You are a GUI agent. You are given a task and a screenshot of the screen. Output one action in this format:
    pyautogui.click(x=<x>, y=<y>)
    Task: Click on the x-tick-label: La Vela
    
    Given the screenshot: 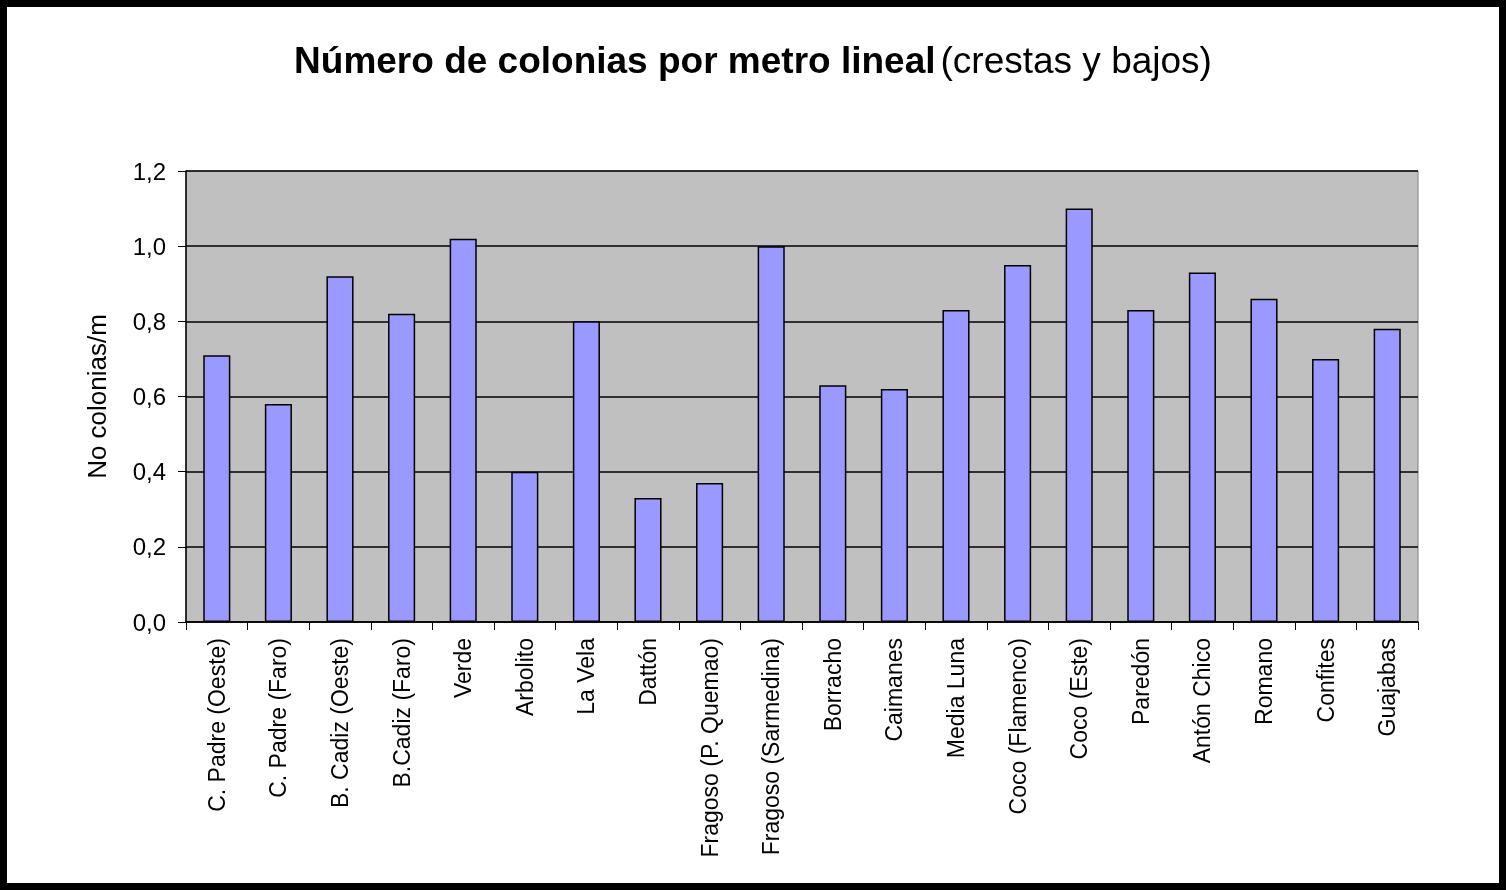 What is the action you would take?
    pyautogui.click(x=586, y=676)
    